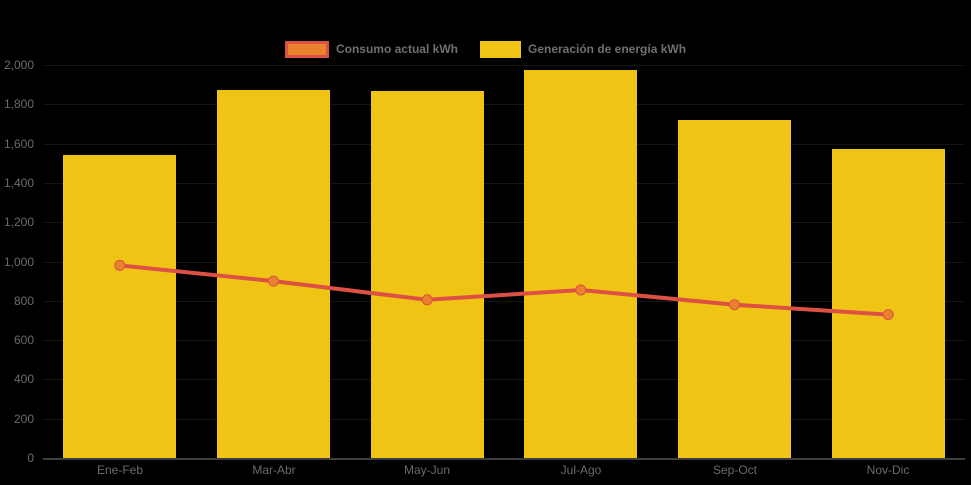 This screenshot has height=485, width=971. What do you see at coordinates (18, 65) in the screenshot?
I see `y-axis-tick-2,000: 2,000` at bounding box center [18, 65].